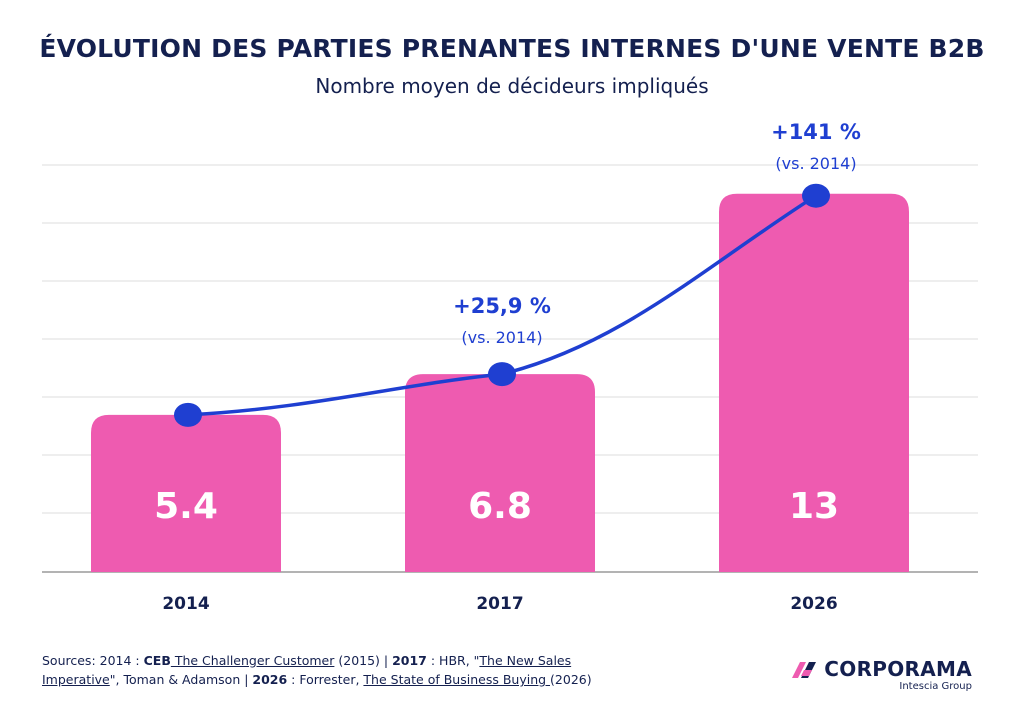  I want to click on annotation-change: +141 %, so click(816, 132).